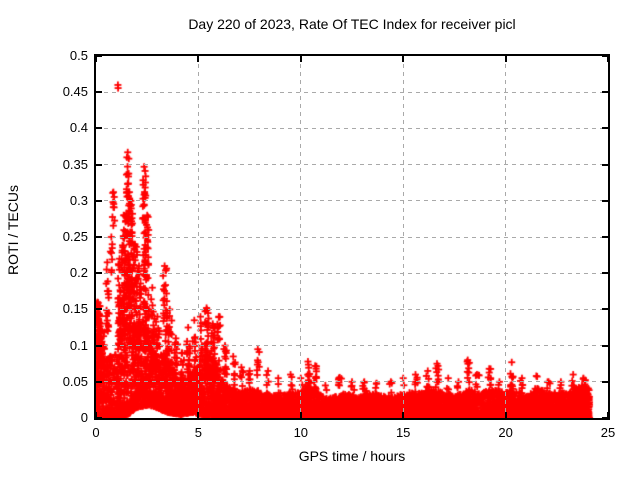 The height and width of the screenshot is (480, 640). What do you see at coordinates (75, 381) in the screenshot?
I see `y-tick-label: 0.05` at bounding box center [75, 381].